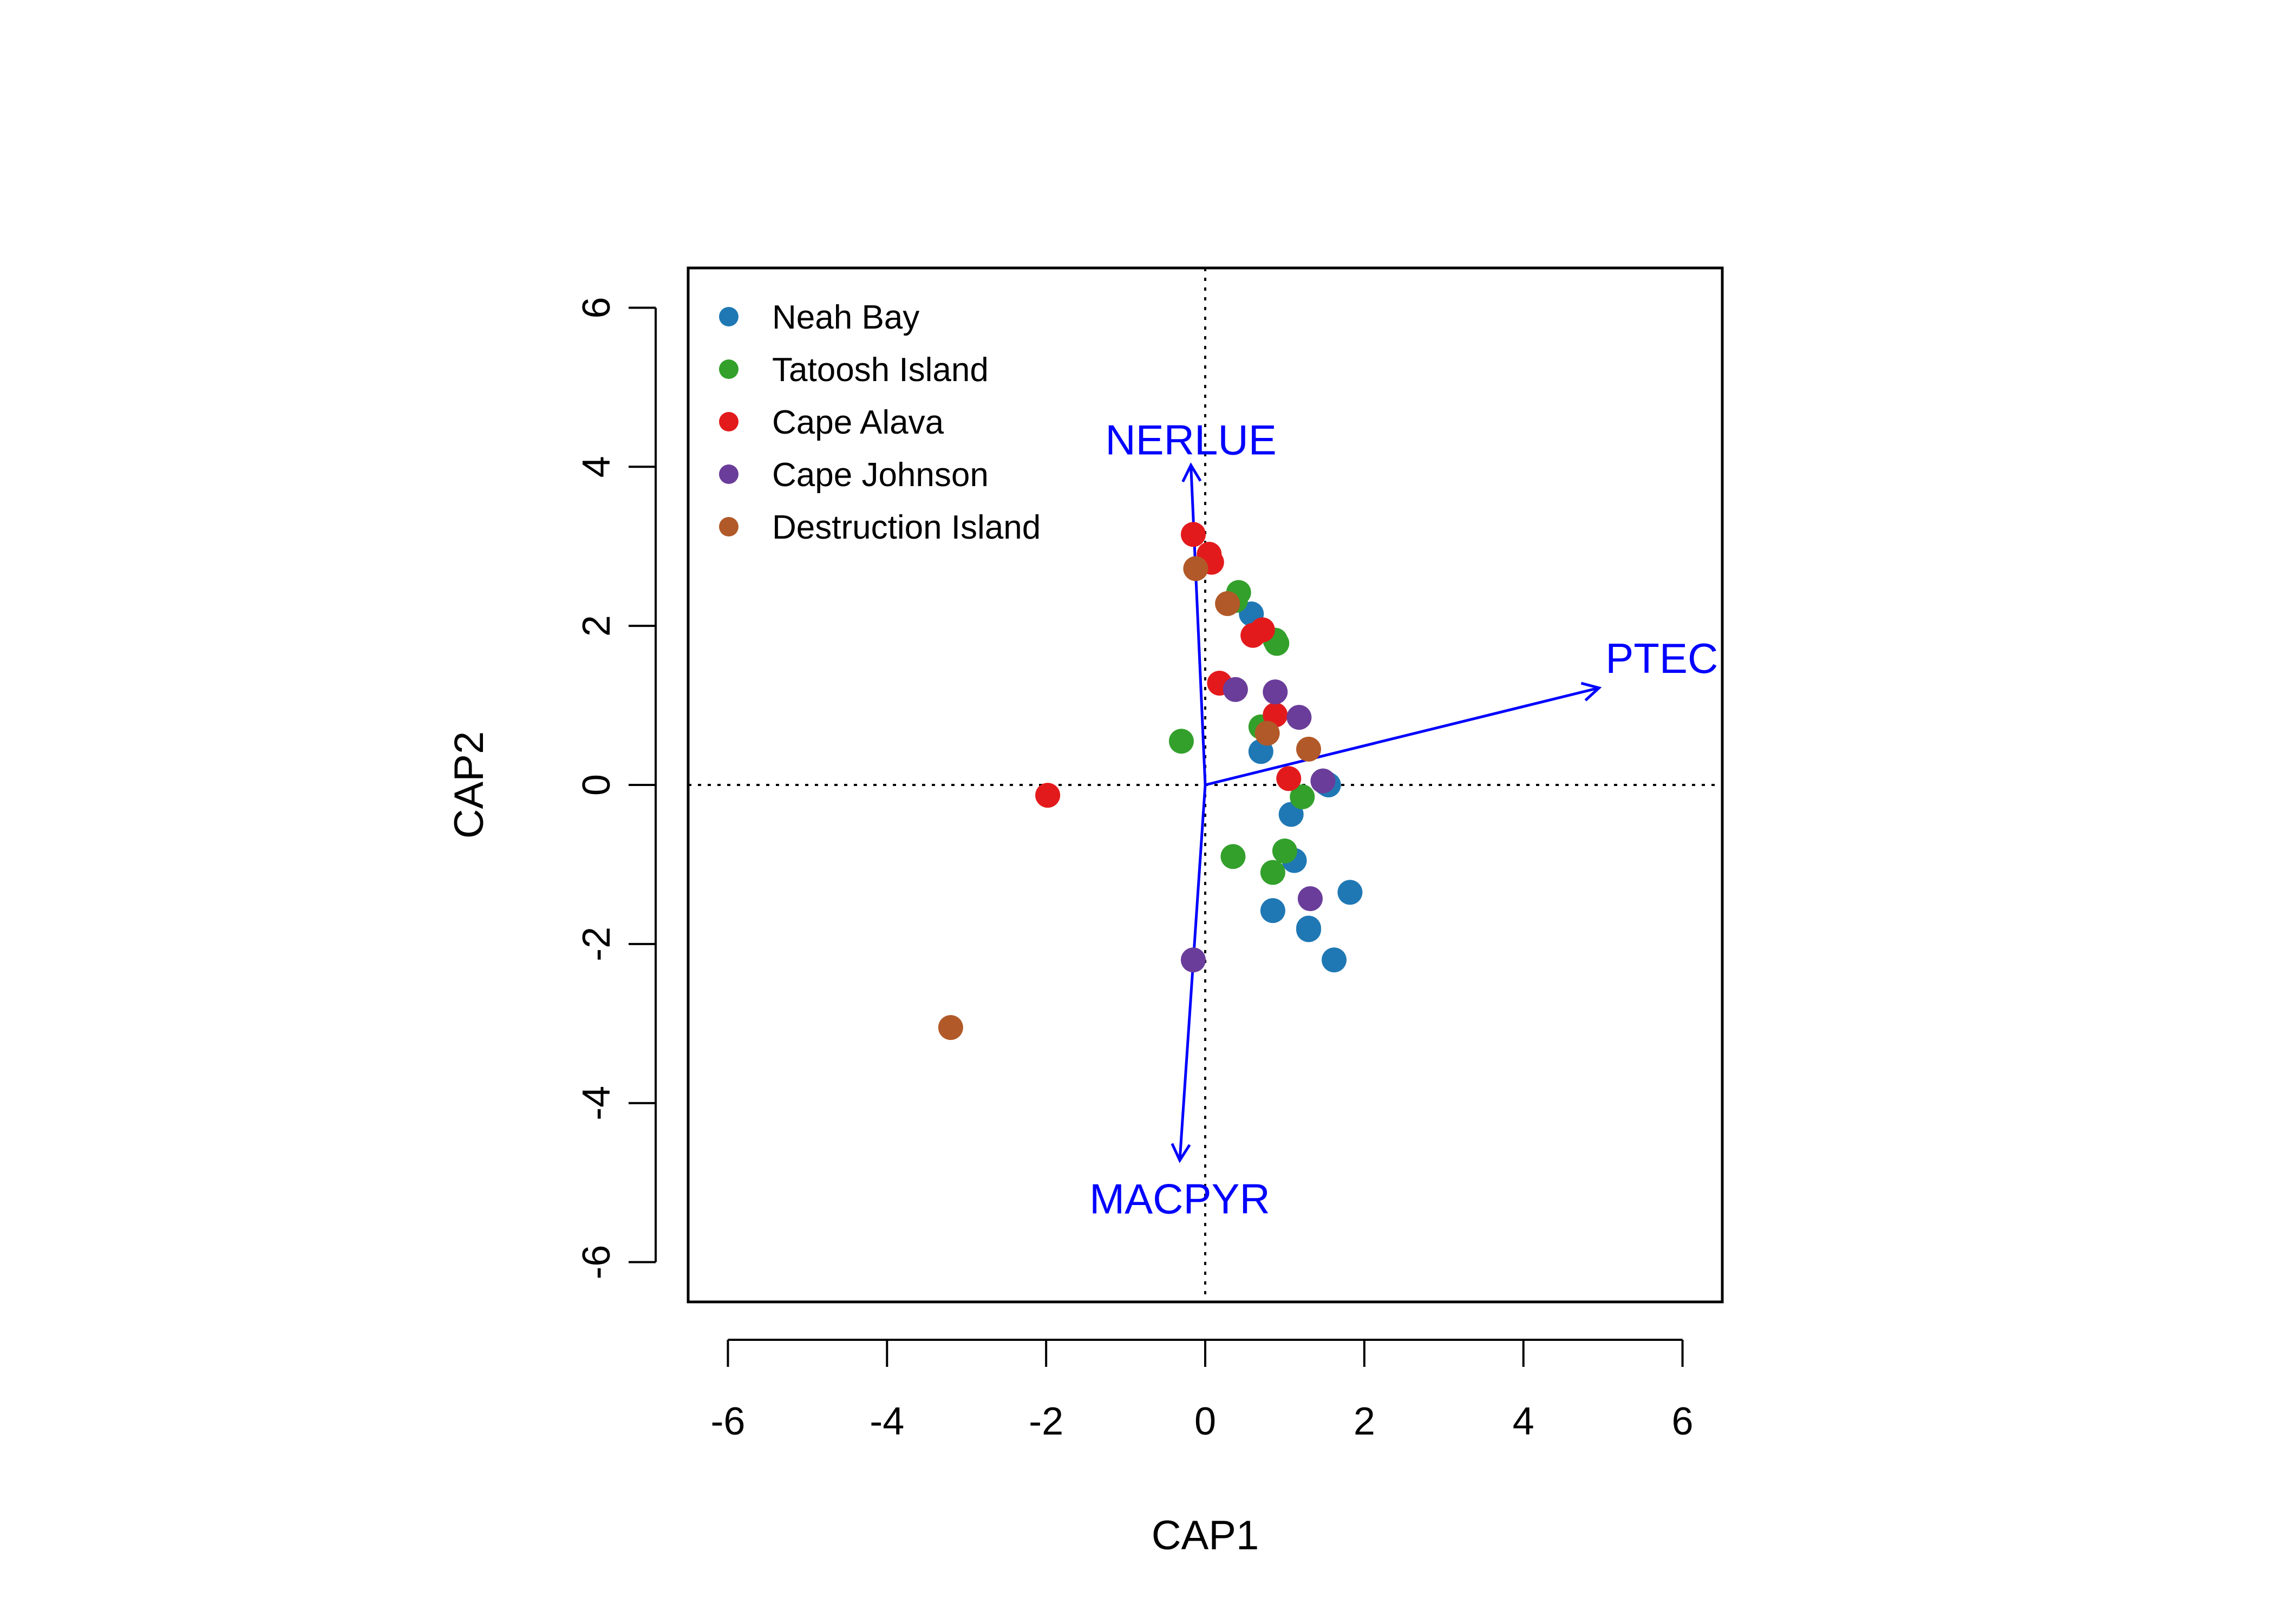 This screenshot has height=1624, width=2274. I want to click on y-tick-label: 2, so click(597, 626).